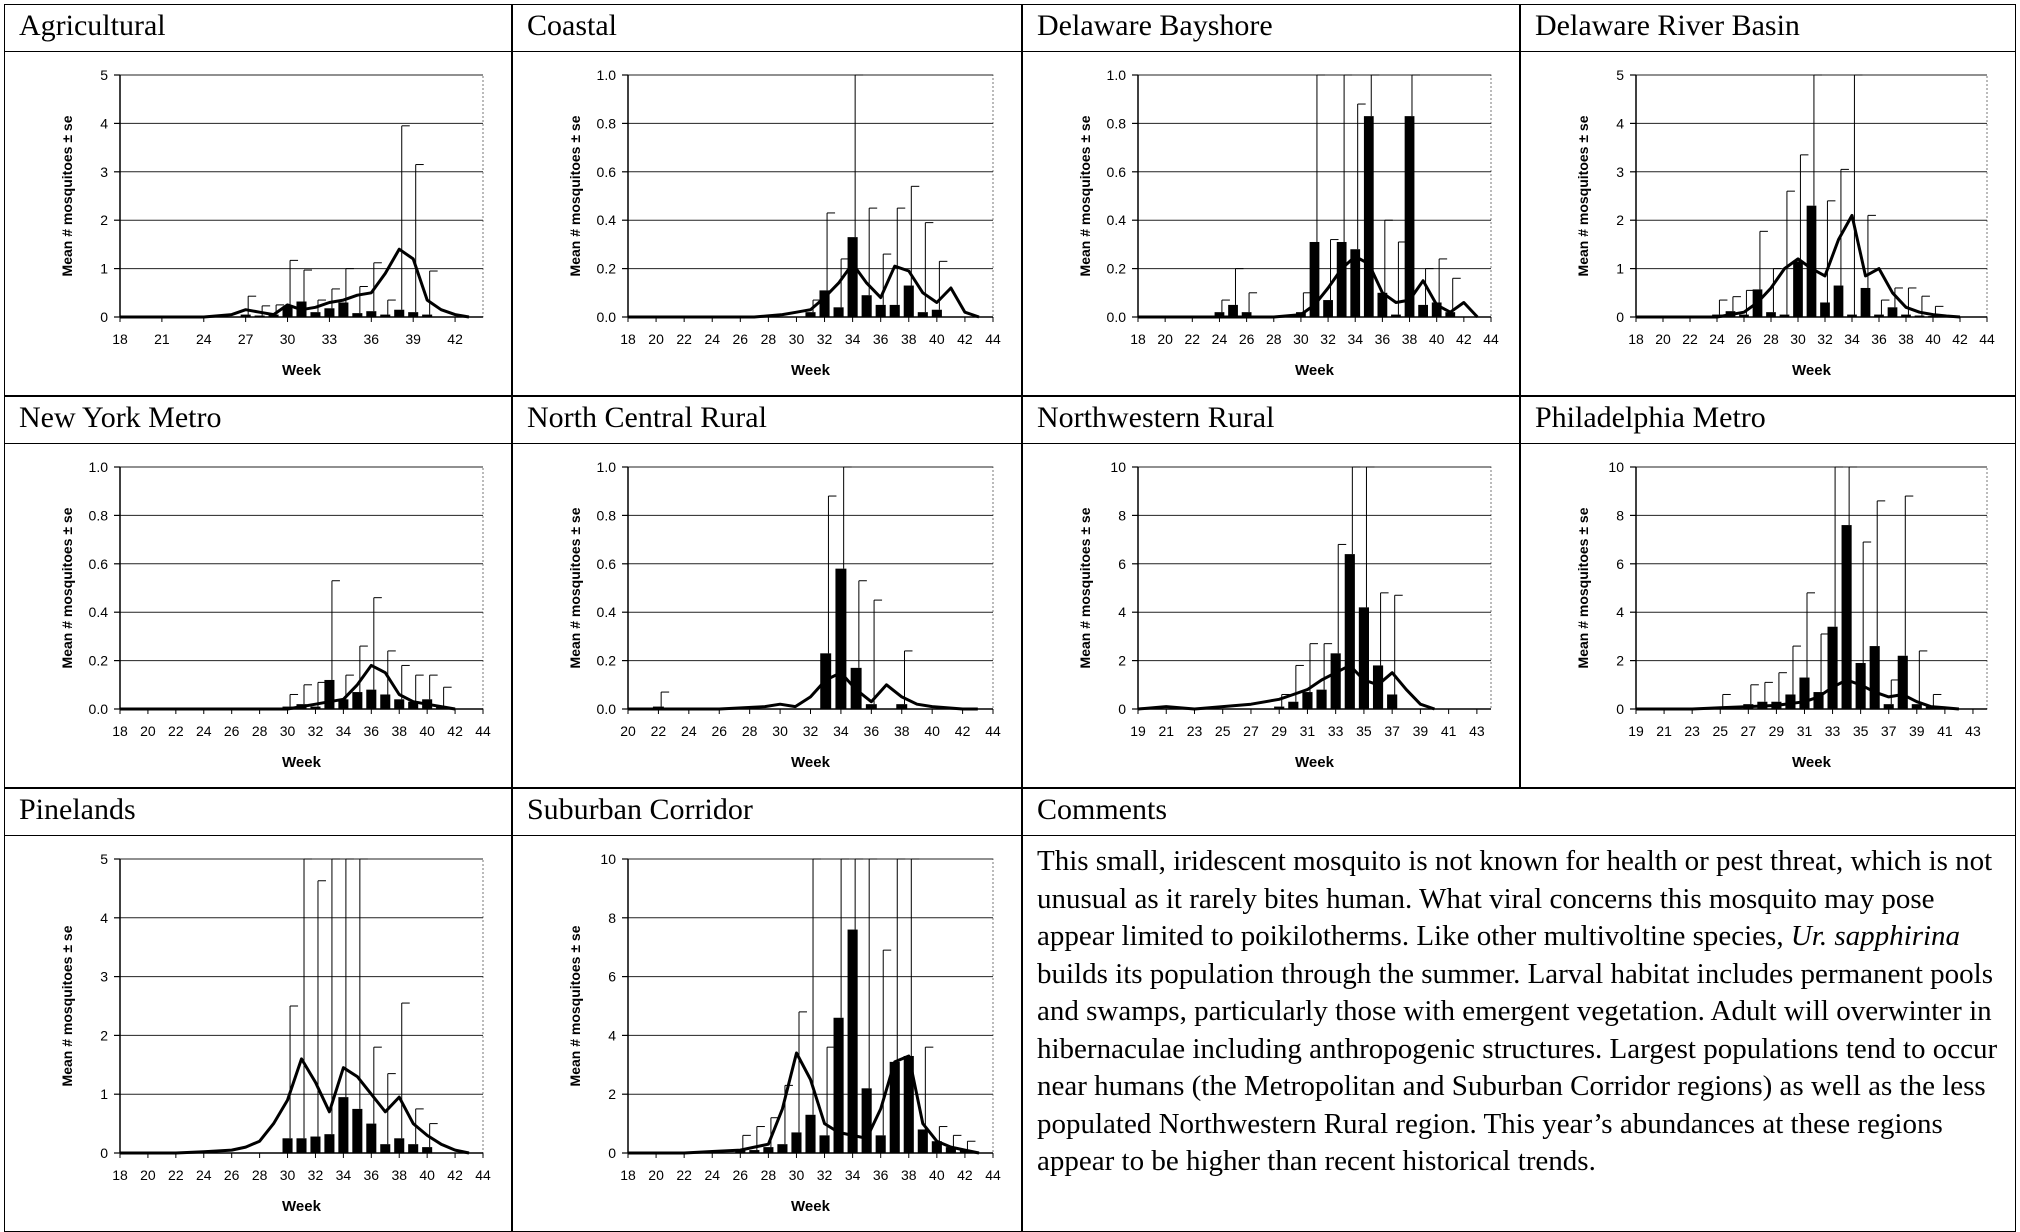  Describe the element at coordinates (1223, 731) in the screenshot. I see `x-tick-label: 25` at that location.